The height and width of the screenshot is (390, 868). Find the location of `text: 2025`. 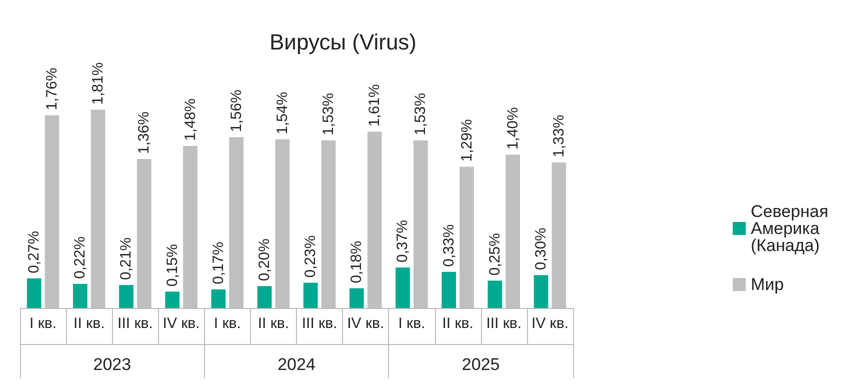

text: 2025 is located at coordinates (481, 364).